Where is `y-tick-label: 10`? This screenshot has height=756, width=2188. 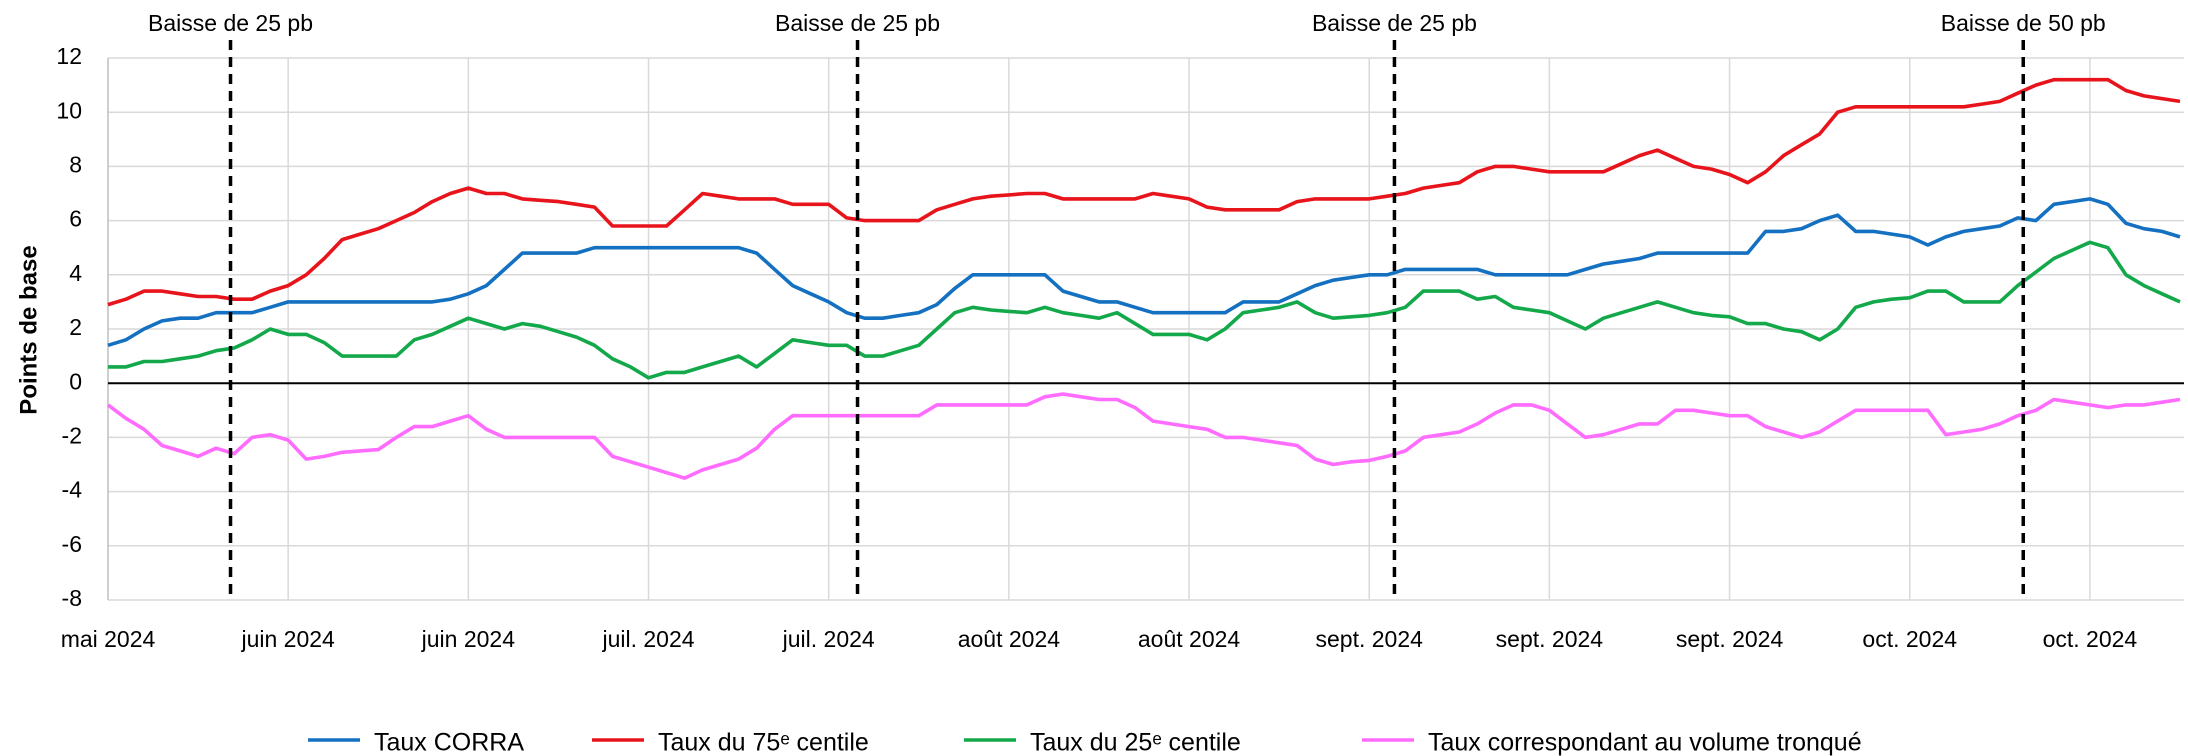 y-tick-label: 10 is located at coordinates (69, 110).